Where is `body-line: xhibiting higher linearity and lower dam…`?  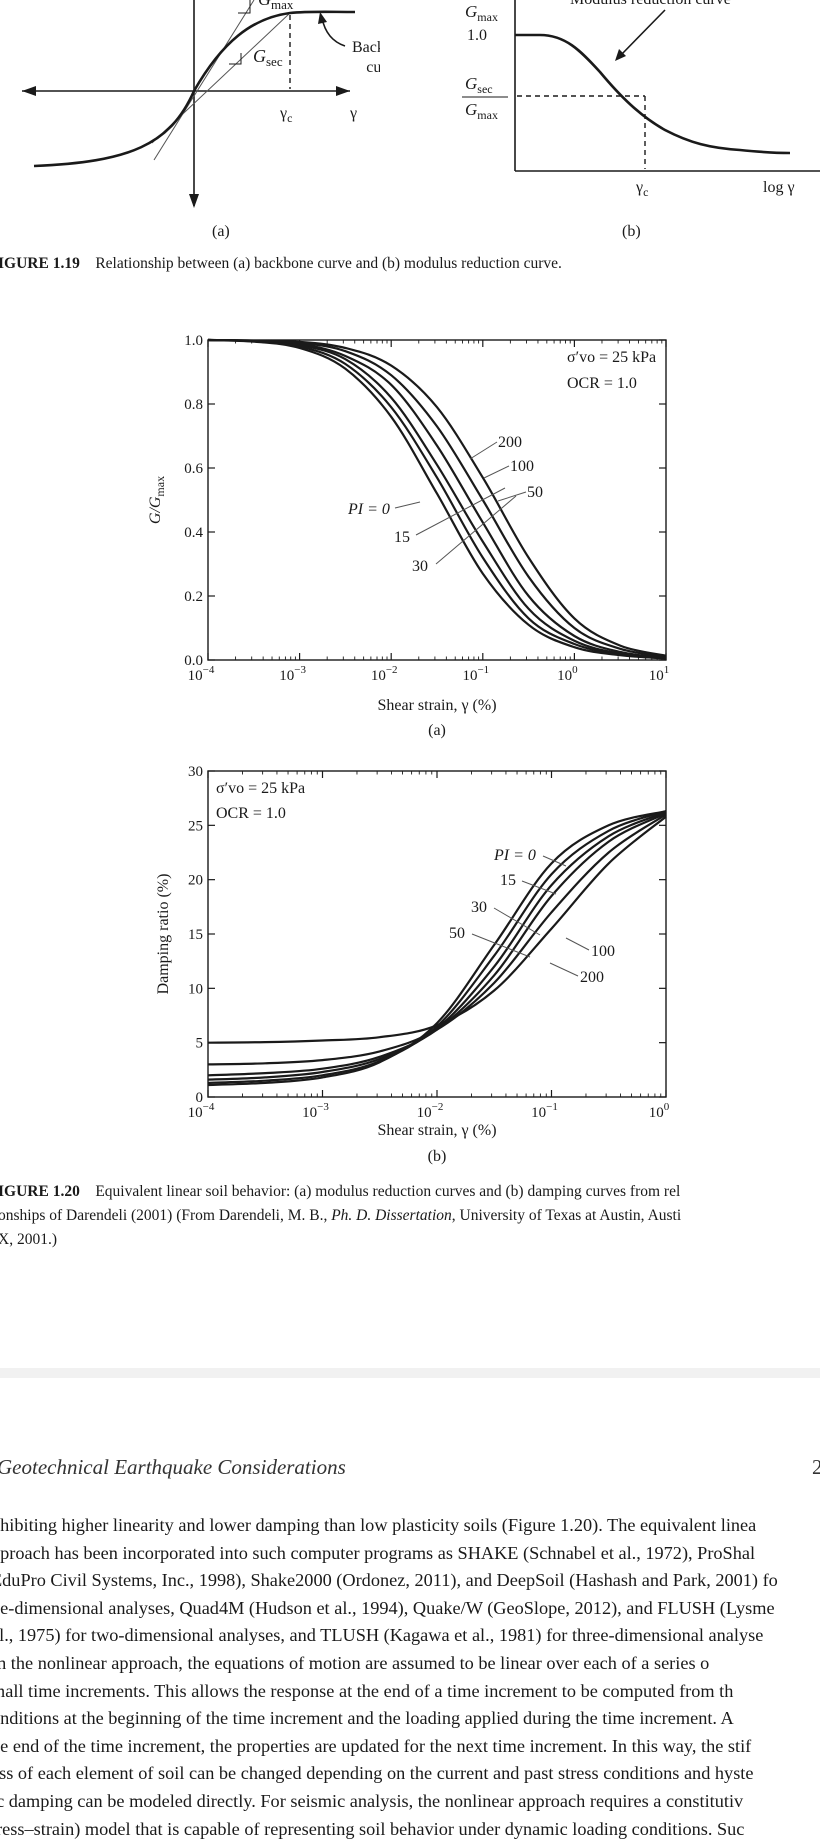 body-line: xhibiting higher linearity and lower dam… is located at coordinates (378, 1525).